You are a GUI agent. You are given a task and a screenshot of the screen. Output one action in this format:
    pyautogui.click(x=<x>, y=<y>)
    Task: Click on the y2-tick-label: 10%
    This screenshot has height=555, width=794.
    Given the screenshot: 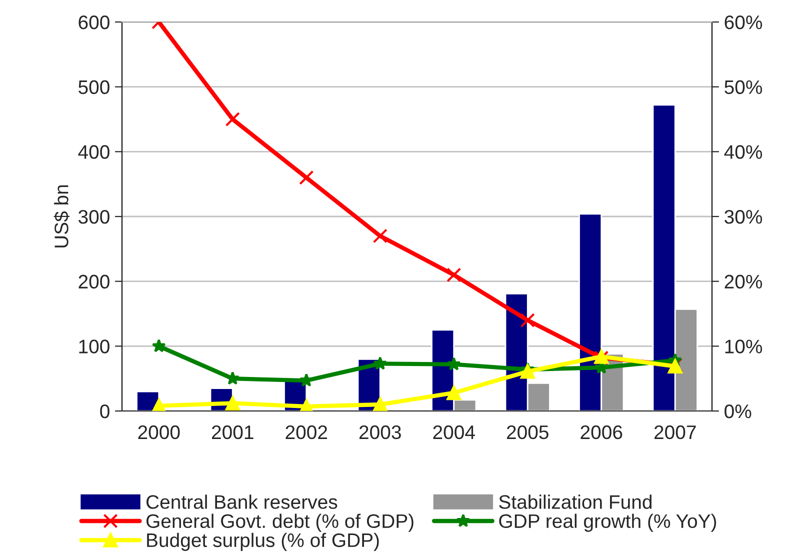 What is the action you would take?
    pyautogui.click(x=743, y=347)
    